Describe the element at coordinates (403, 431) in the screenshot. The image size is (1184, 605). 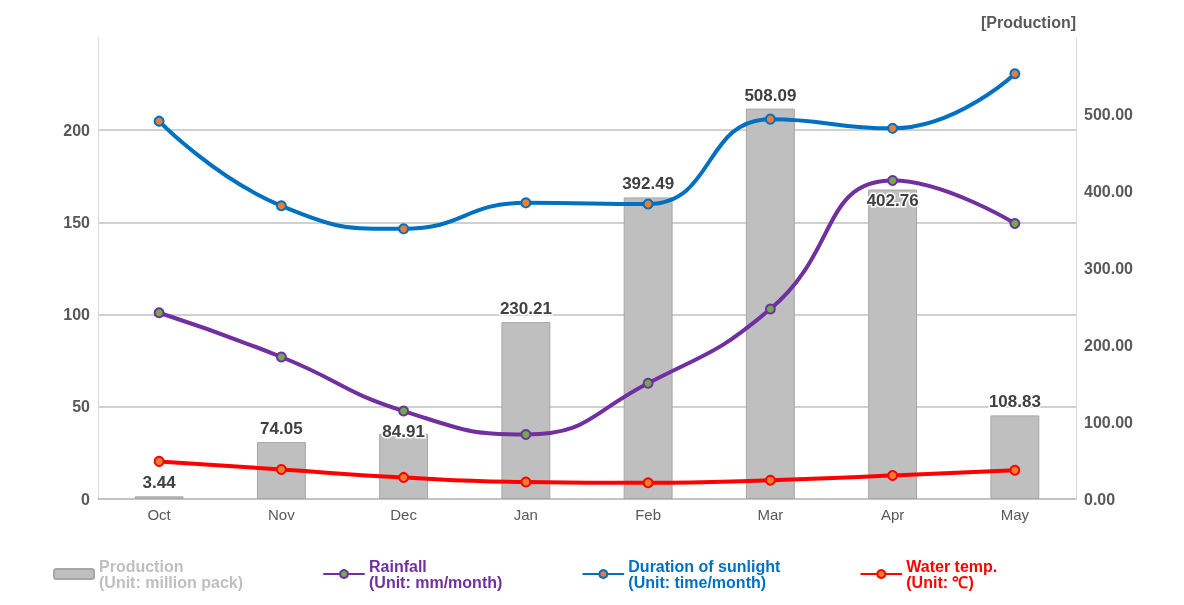
I see `data-label: 84.91` at that location.